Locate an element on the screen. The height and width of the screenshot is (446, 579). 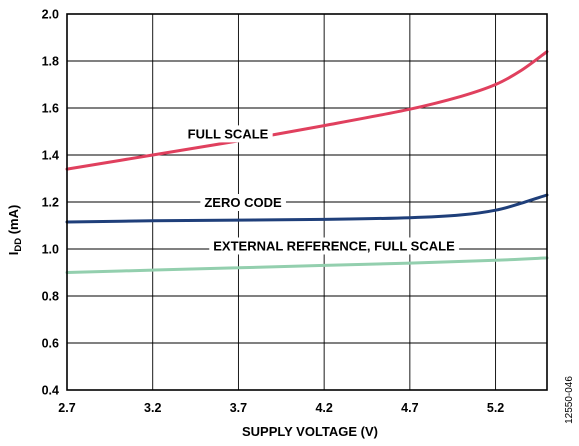
x-tick-labels: 2.7 3.2 3.7 4.2 4.7 5.2 is located at coordinates (281, 408).